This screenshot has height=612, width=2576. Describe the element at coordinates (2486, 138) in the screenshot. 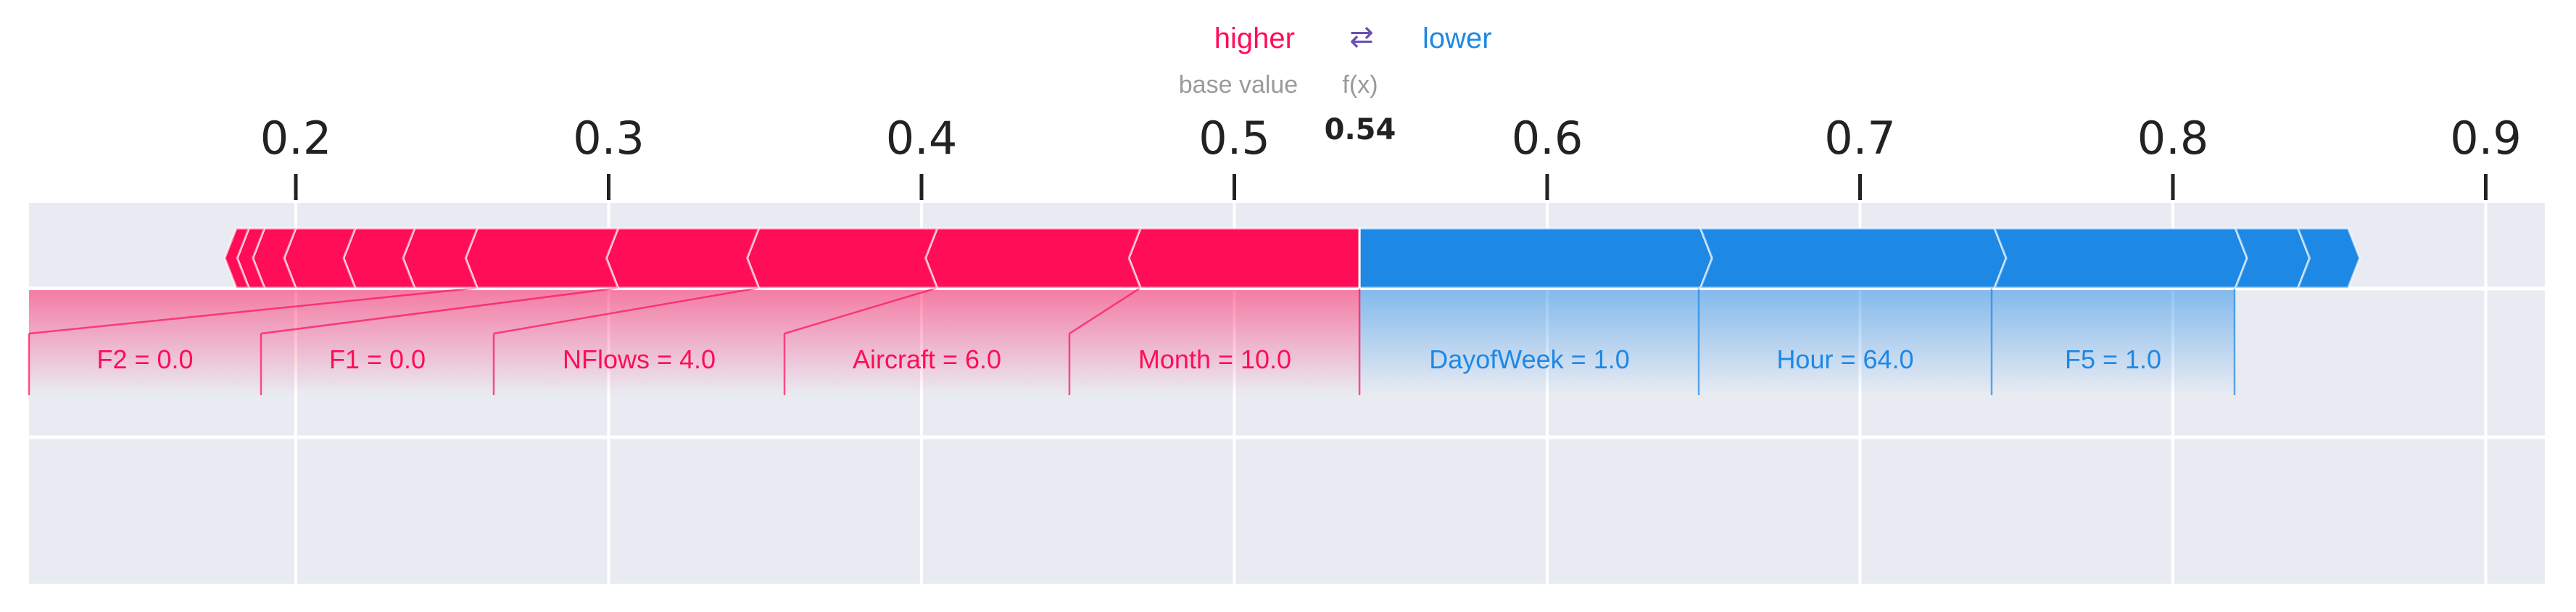

I see `tick-label-7: 0.9` at that location.